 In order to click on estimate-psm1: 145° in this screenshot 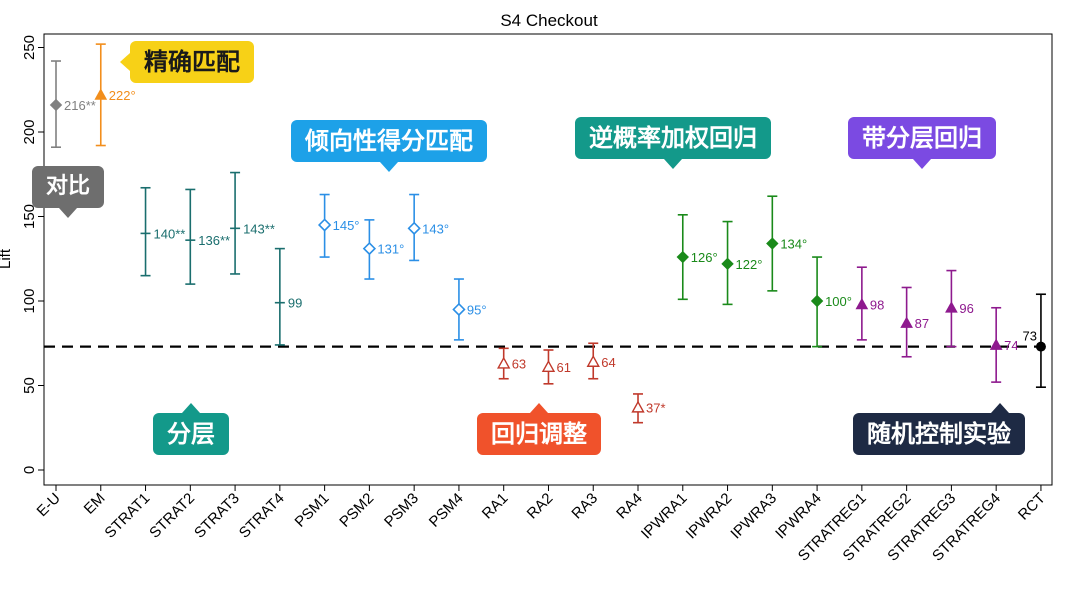, I will do `click(338, 225)`.